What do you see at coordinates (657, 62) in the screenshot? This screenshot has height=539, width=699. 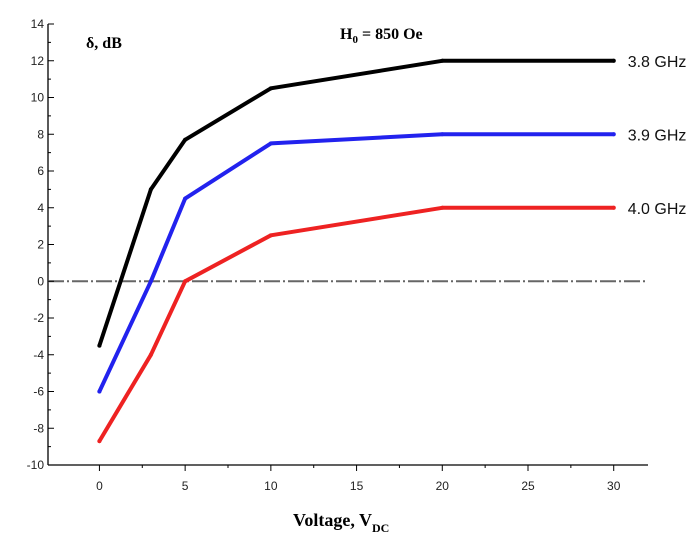 I see `series-label-1: 3.8 GHz` at bounding box center [657, 62].